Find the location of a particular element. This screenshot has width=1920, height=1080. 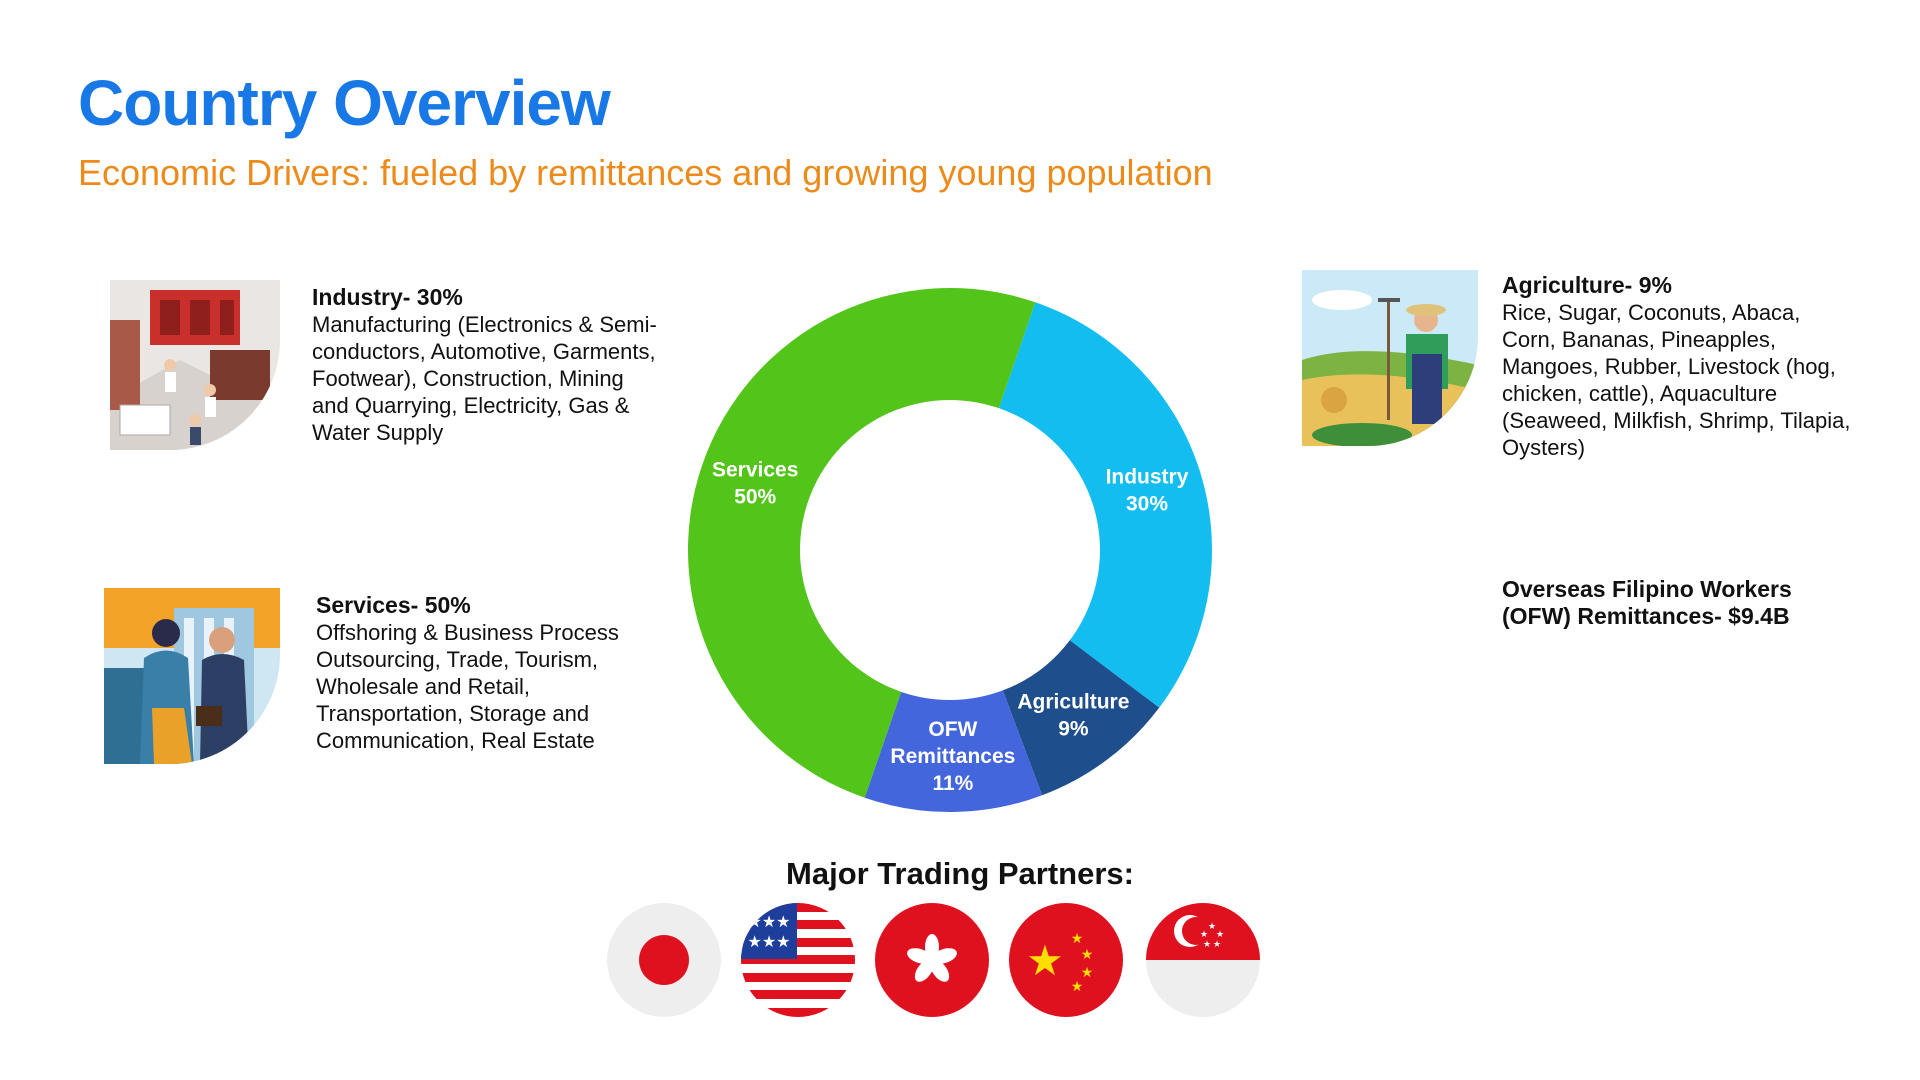

agriculture-line: Corn, Bananas, Pineapples, is located at coordinates (1639, 339).